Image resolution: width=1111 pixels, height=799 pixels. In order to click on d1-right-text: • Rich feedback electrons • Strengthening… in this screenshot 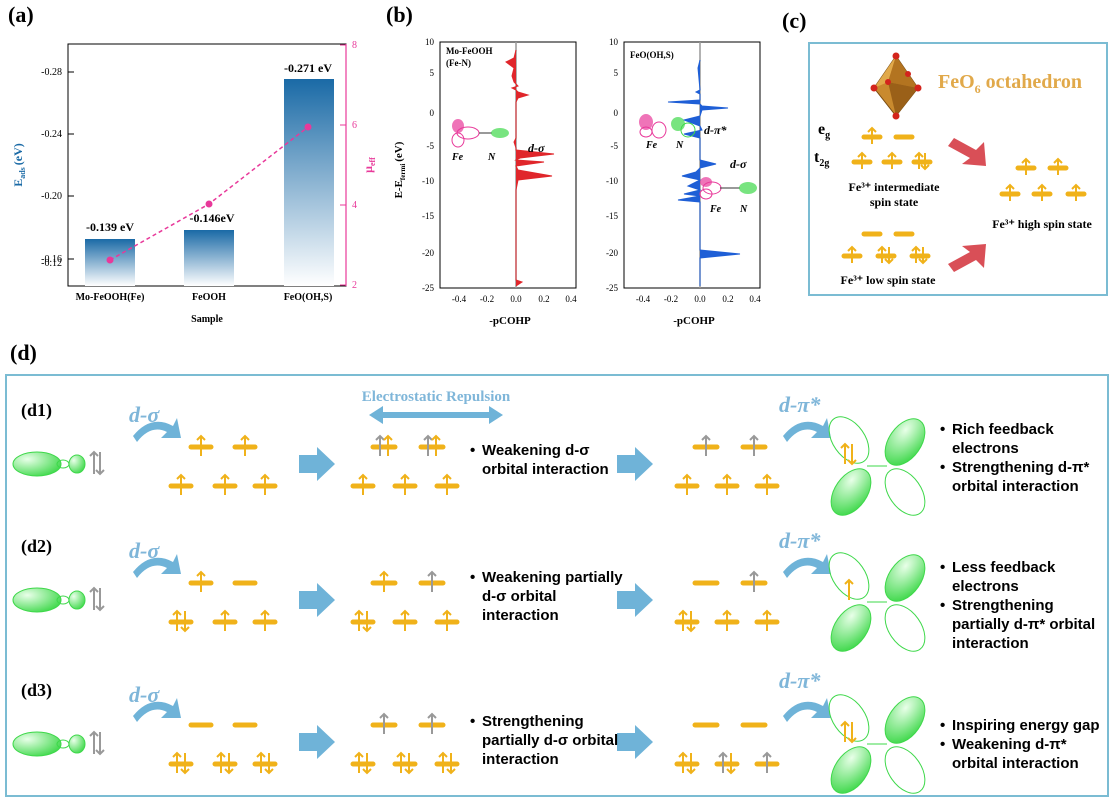, I will do `click(1015, 458)`.